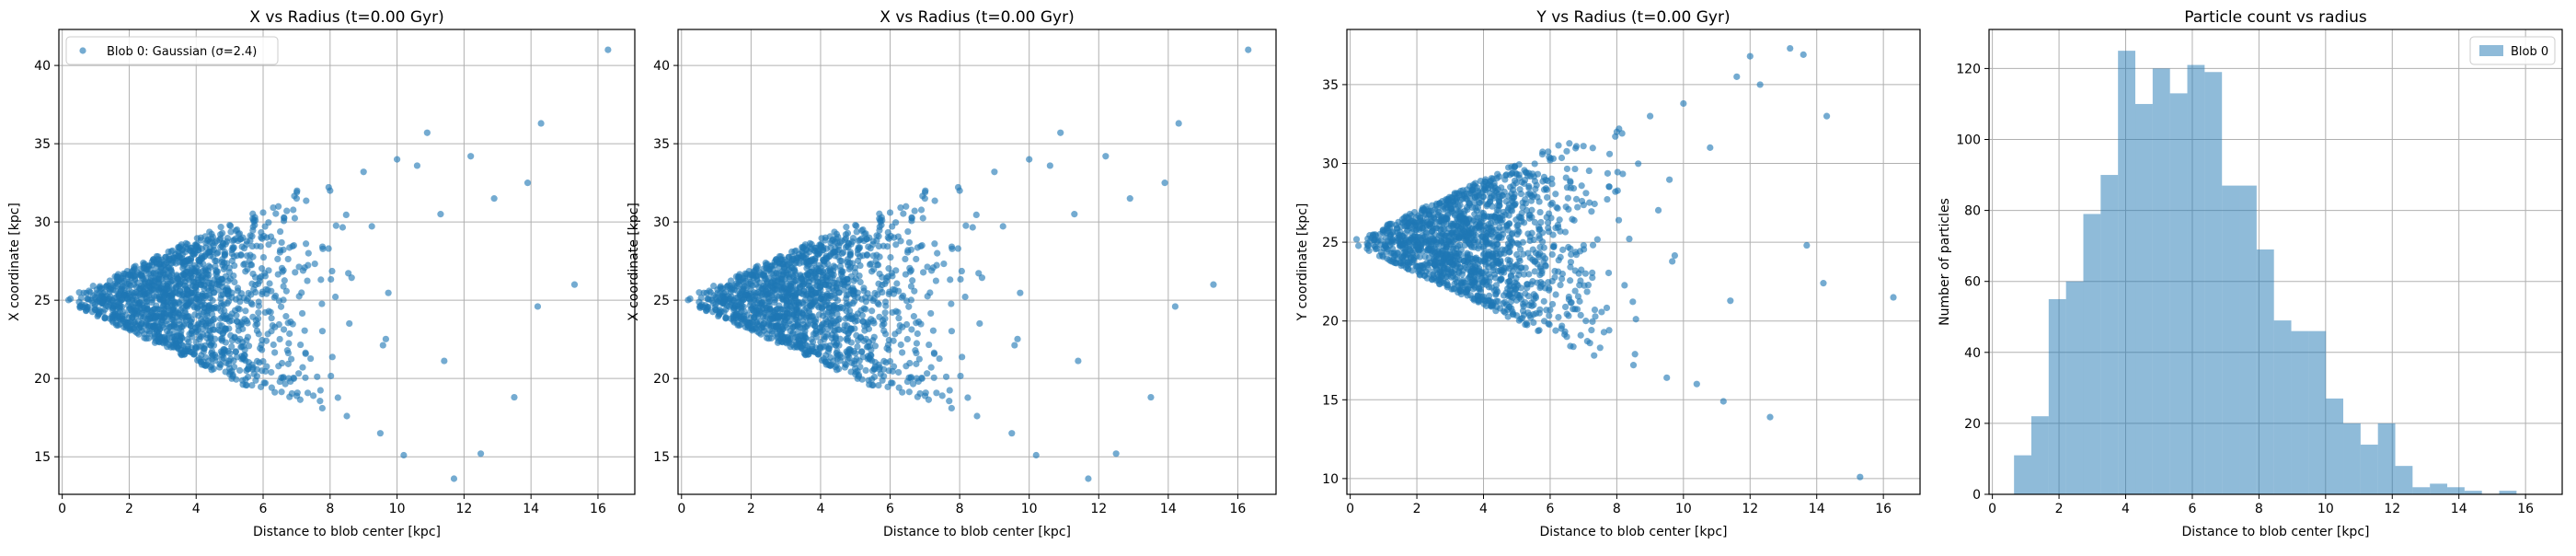 The height and width of the screenshot is (556, 2576). Describe the element at coordinates (2192, 509) in the screenshot. I see `x-tick-label: 6` at that location.